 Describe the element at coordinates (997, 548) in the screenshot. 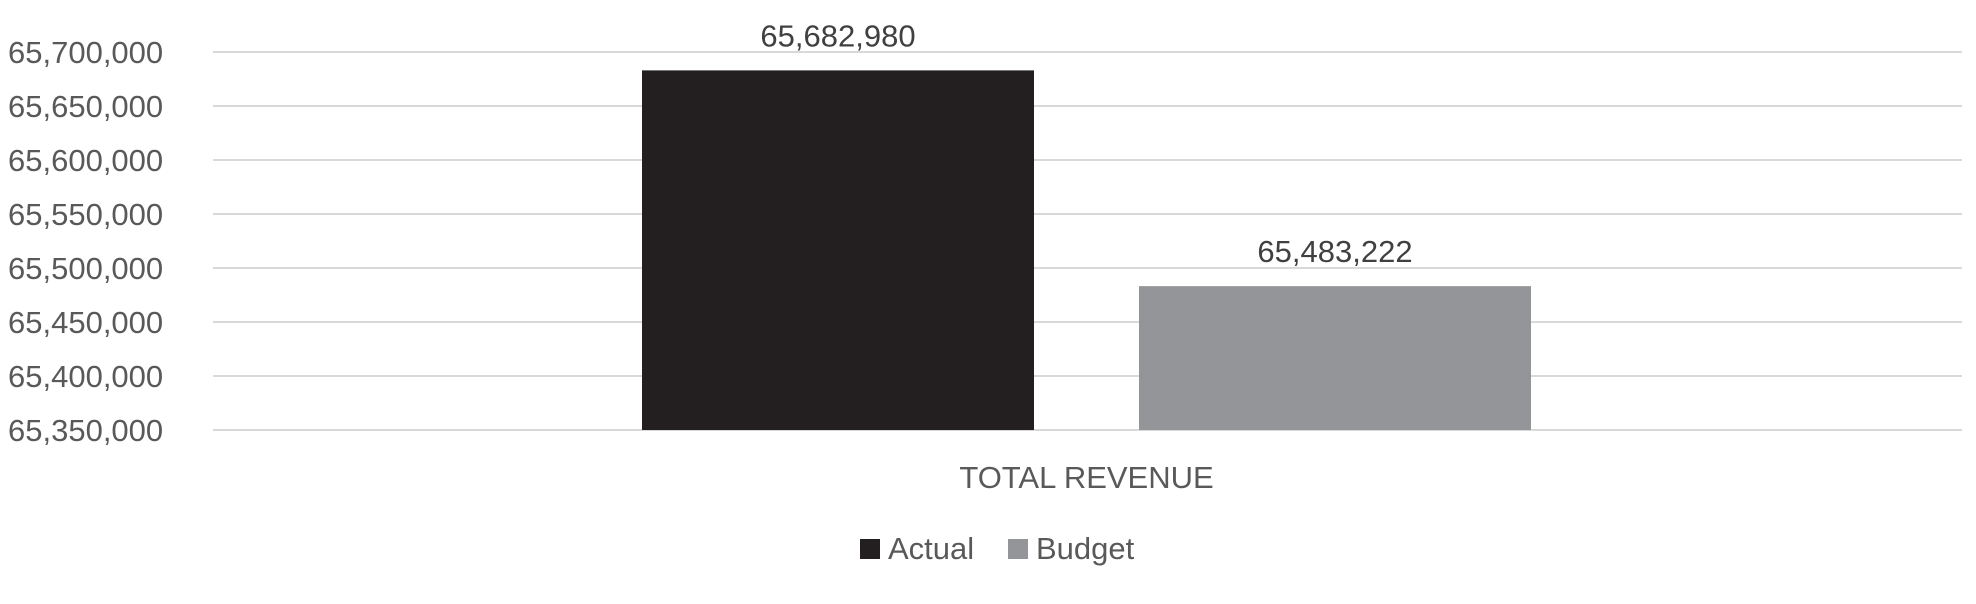

I see `legend: Actual Budget` at that location.